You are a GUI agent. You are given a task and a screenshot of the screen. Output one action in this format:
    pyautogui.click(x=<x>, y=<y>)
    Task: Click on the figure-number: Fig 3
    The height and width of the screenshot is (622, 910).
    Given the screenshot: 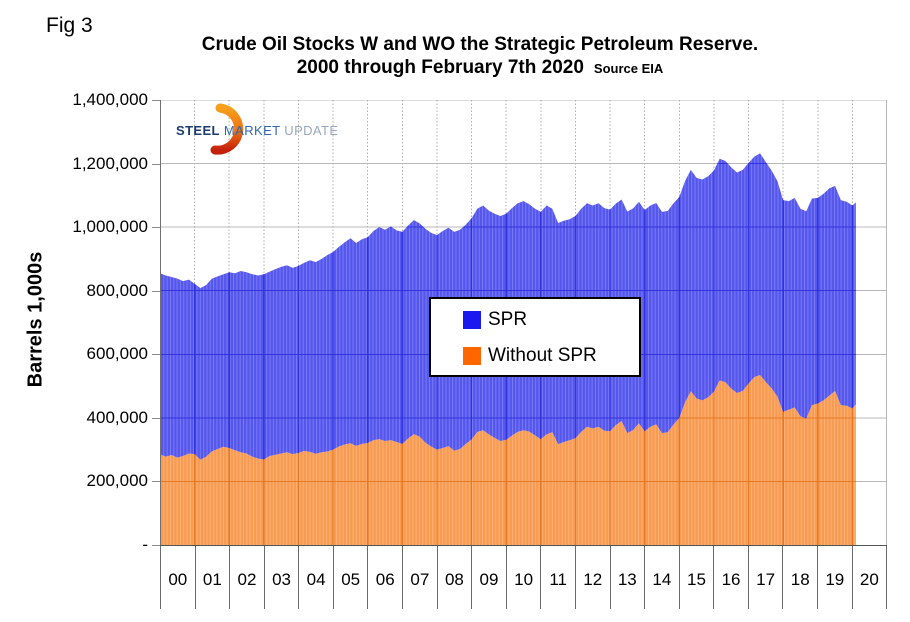 What is the action you would take?
    pyautogui.click(x=69, y=25)
    